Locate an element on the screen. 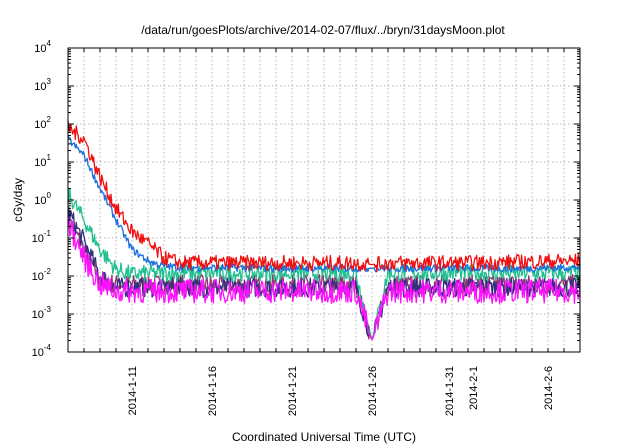  y-tick-label: 10⁰ is located at coordinates (42, 199).